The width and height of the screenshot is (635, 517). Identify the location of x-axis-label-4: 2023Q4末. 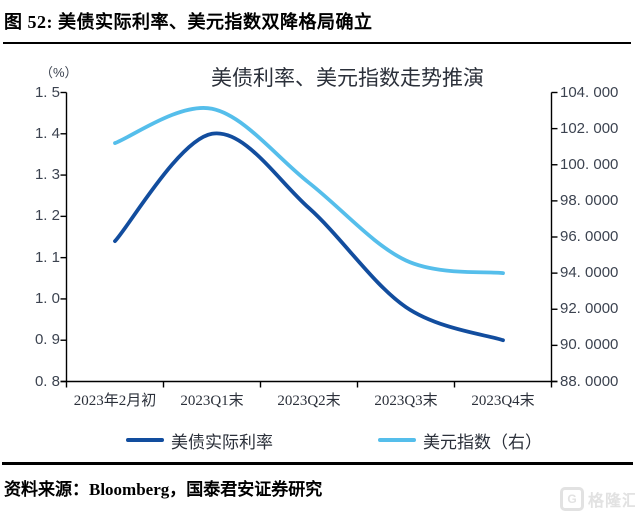
(503, 401).